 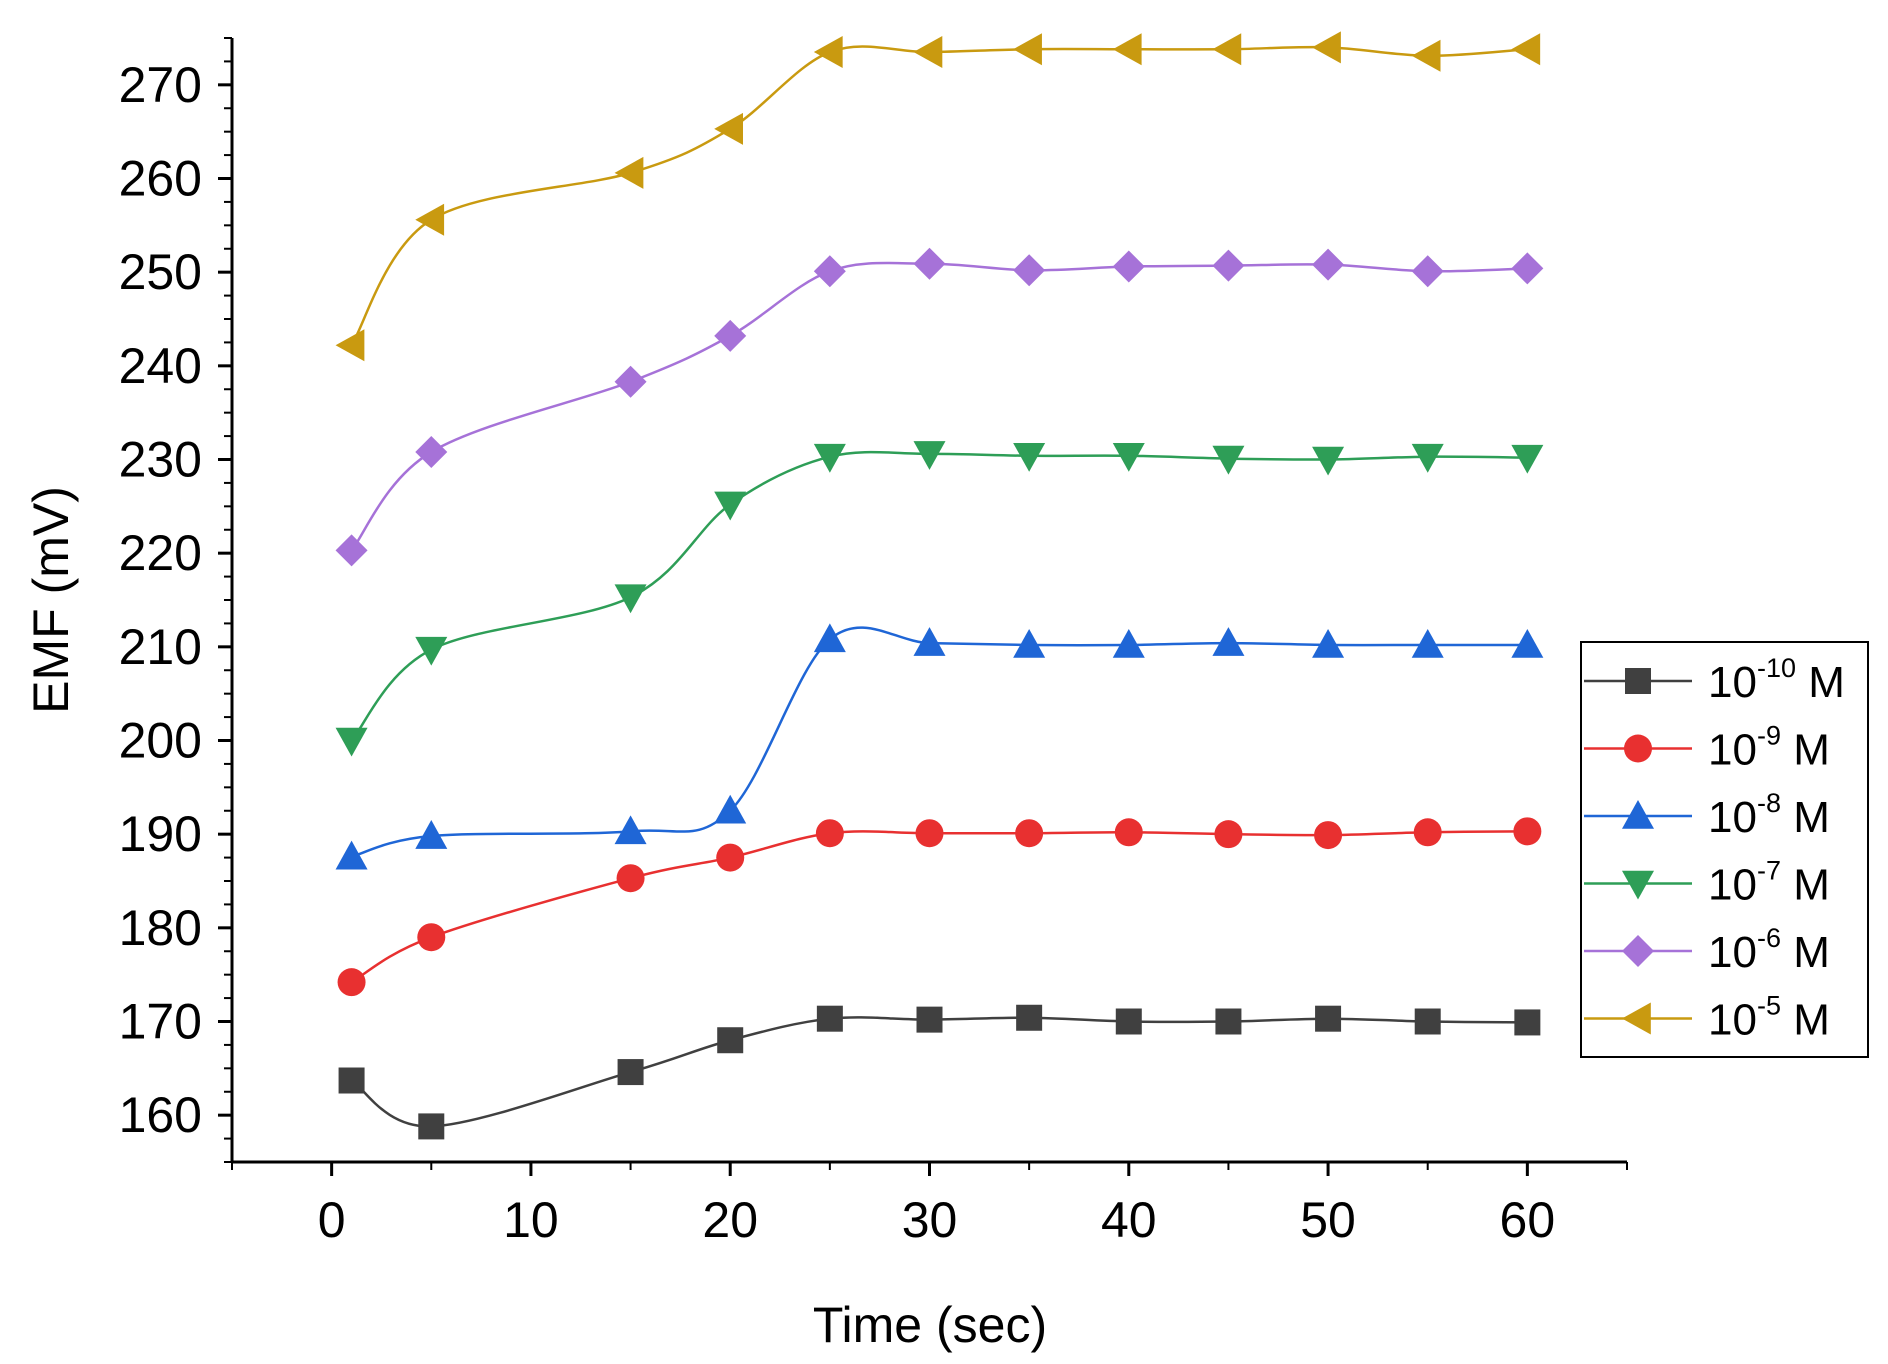 What do you see at coordinates (531, 1220) in the screenshot?
I see `x-tick-label: 10` at bounding box center [531, 1220].